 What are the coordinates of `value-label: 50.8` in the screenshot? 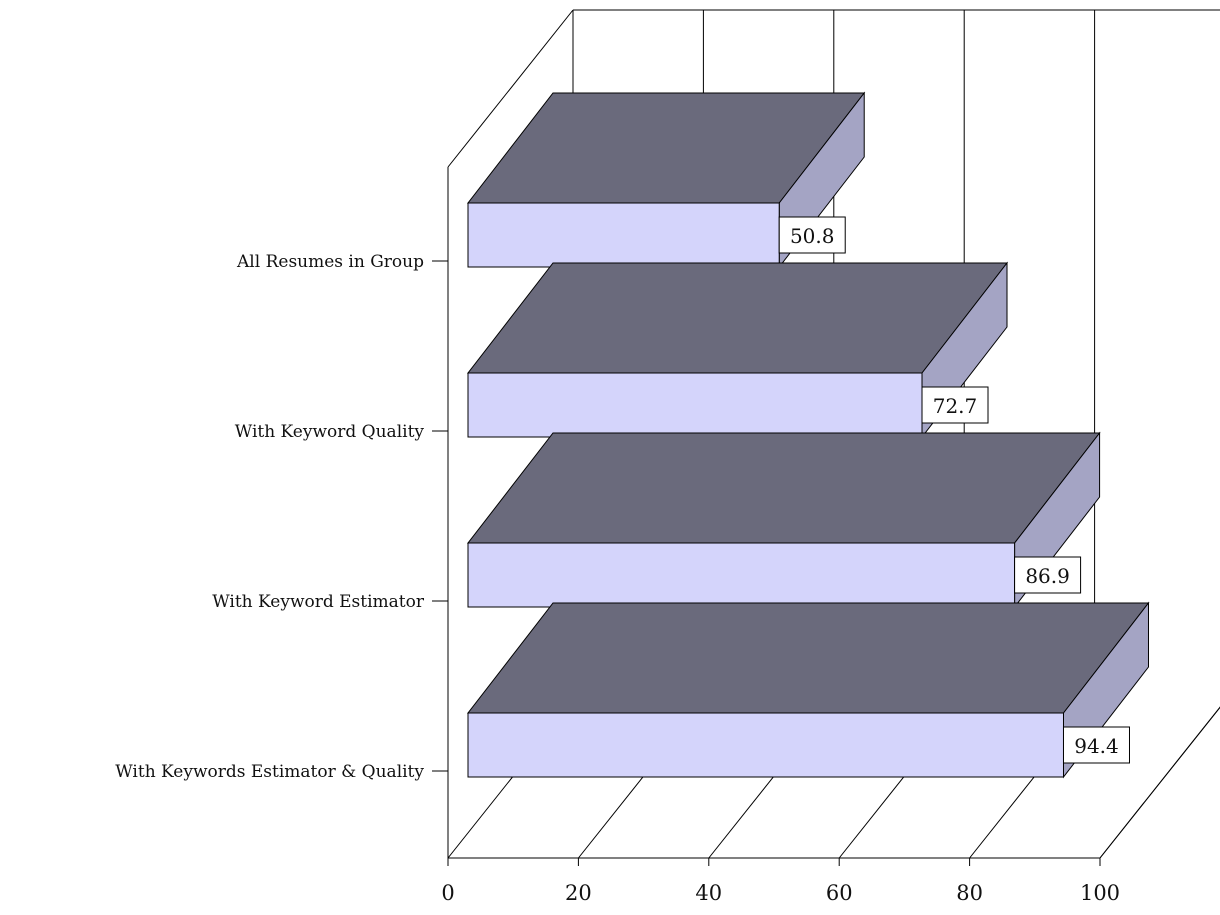 It's located at (812, 236).